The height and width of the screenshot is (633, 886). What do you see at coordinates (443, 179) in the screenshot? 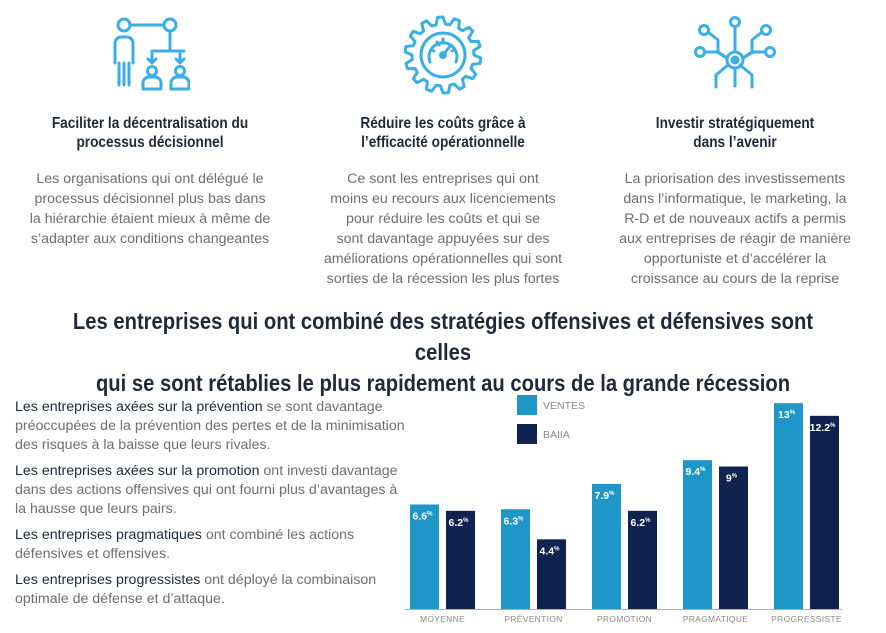
I see `text-line: Ce sont les entreprises qui ont` at bounding box center [443, 179].